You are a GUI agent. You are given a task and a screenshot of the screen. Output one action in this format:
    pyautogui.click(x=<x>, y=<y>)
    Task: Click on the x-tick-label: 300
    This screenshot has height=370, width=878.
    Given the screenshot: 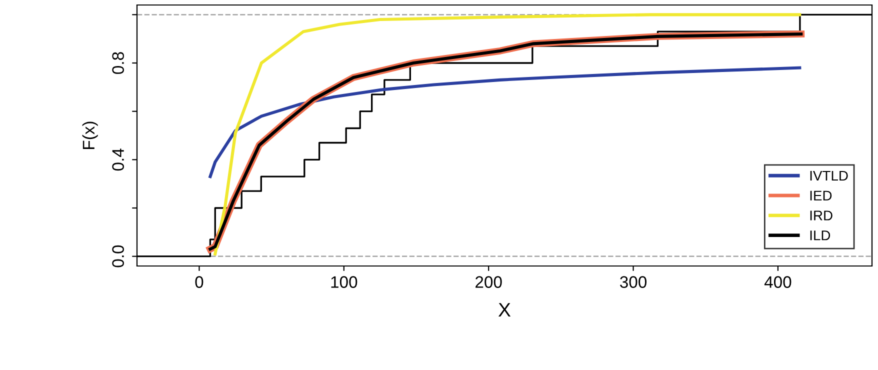 What is the action you would take?
    pyautogui.click(x=633, y=282)
    